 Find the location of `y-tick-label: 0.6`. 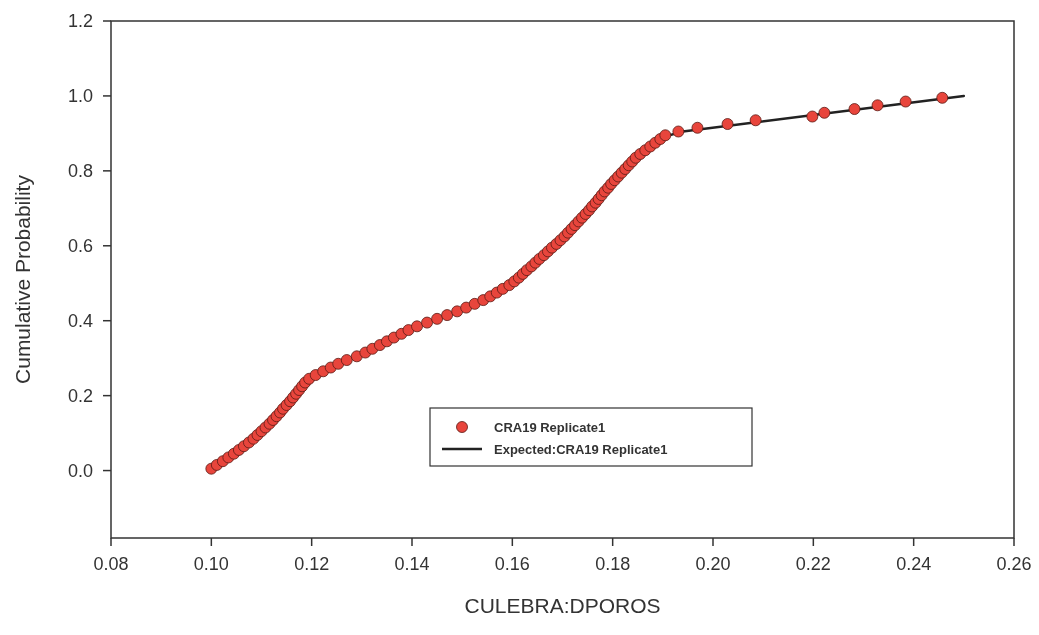

y-tick-label: 0.6 is located at coordinates (80, 245).